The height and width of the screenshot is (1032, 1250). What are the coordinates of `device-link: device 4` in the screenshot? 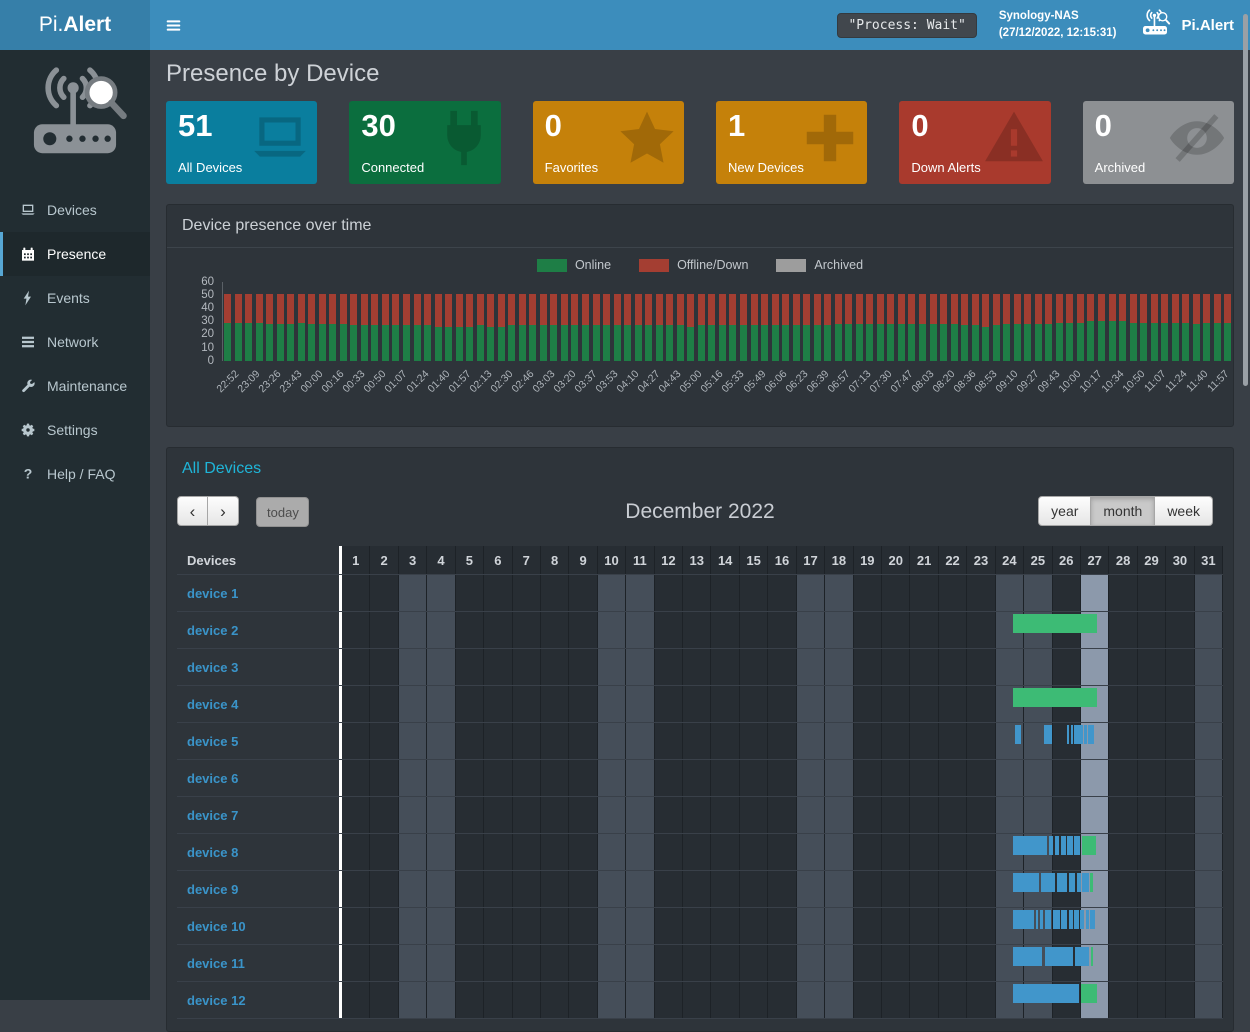 It's located at (213, 704).